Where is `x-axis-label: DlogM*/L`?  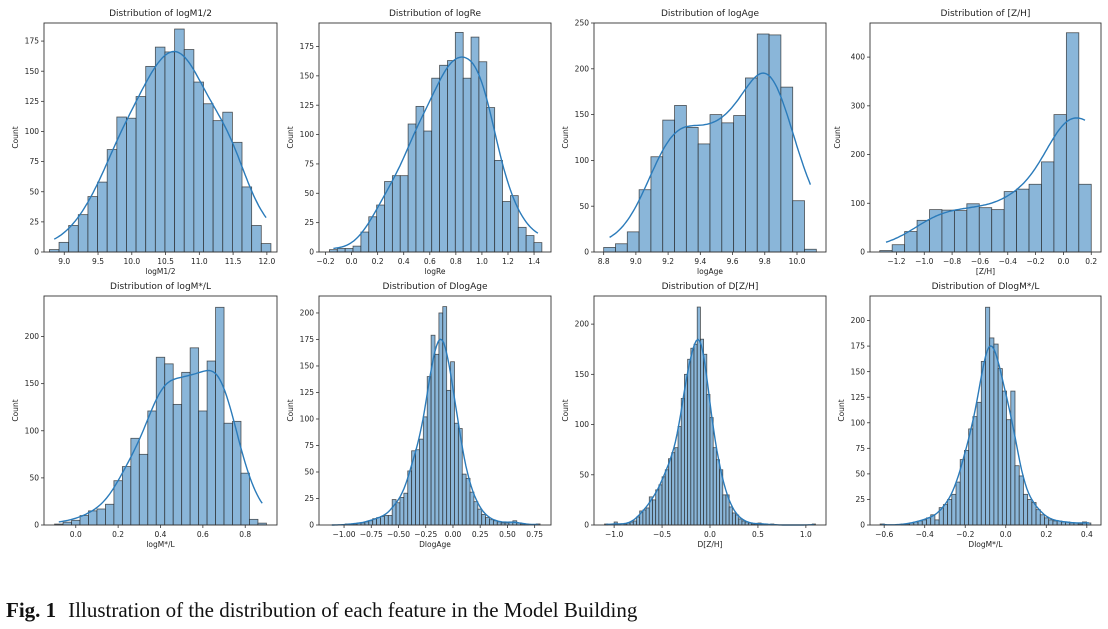
x-axis-label: DlogM*/L is located at coordinates (985, 544).